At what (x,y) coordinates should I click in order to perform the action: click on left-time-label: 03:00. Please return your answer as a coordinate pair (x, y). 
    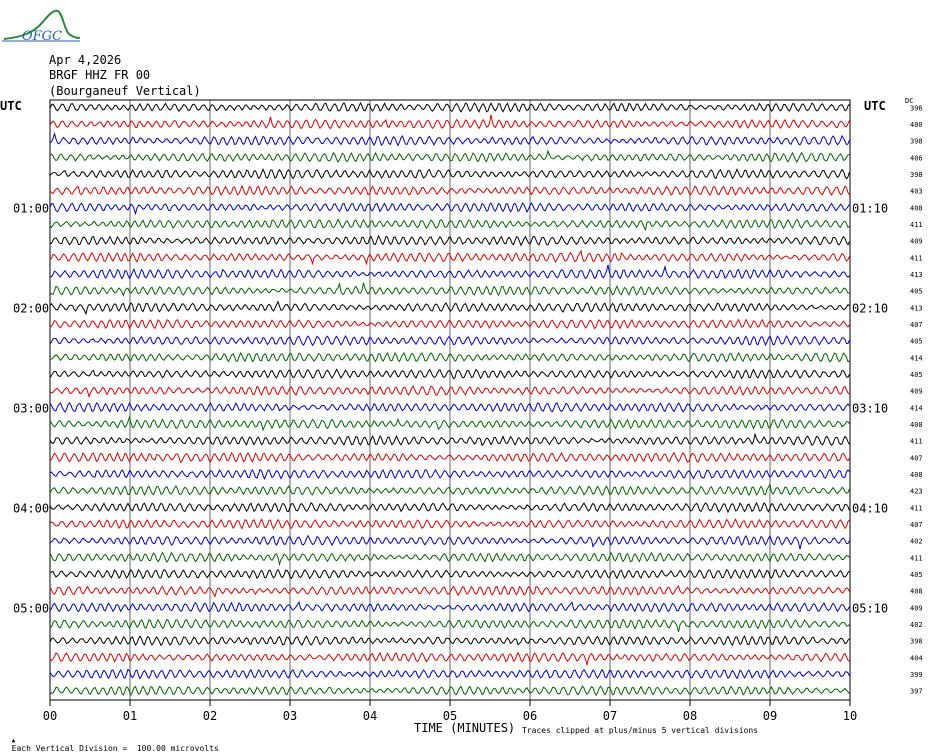
    Looking at the image, I should click on (31, 408).